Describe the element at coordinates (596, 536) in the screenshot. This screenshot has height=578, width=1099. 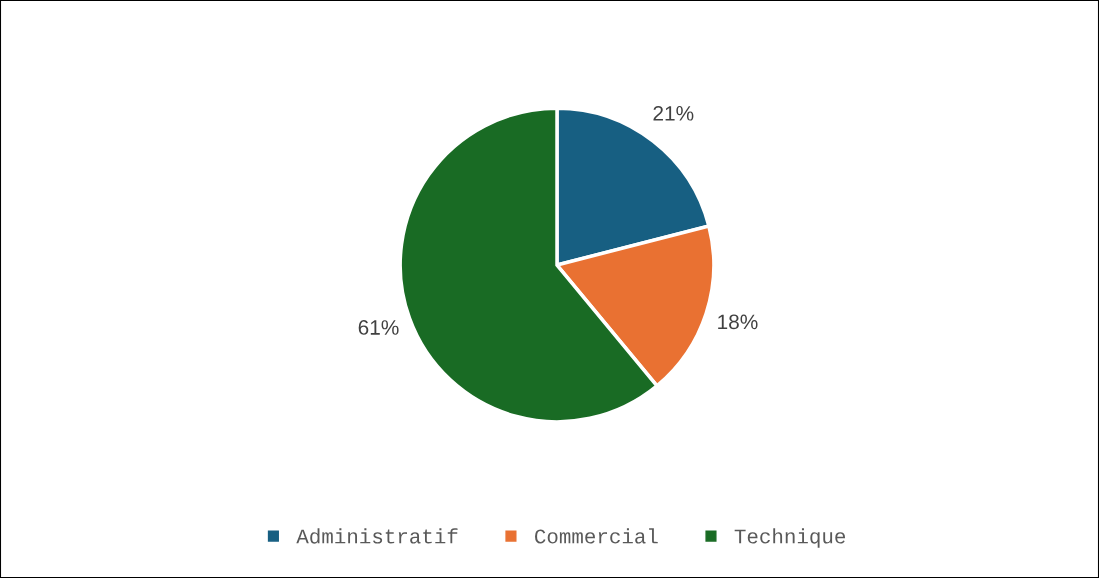
I see `legend-label: Commercial` at that location.